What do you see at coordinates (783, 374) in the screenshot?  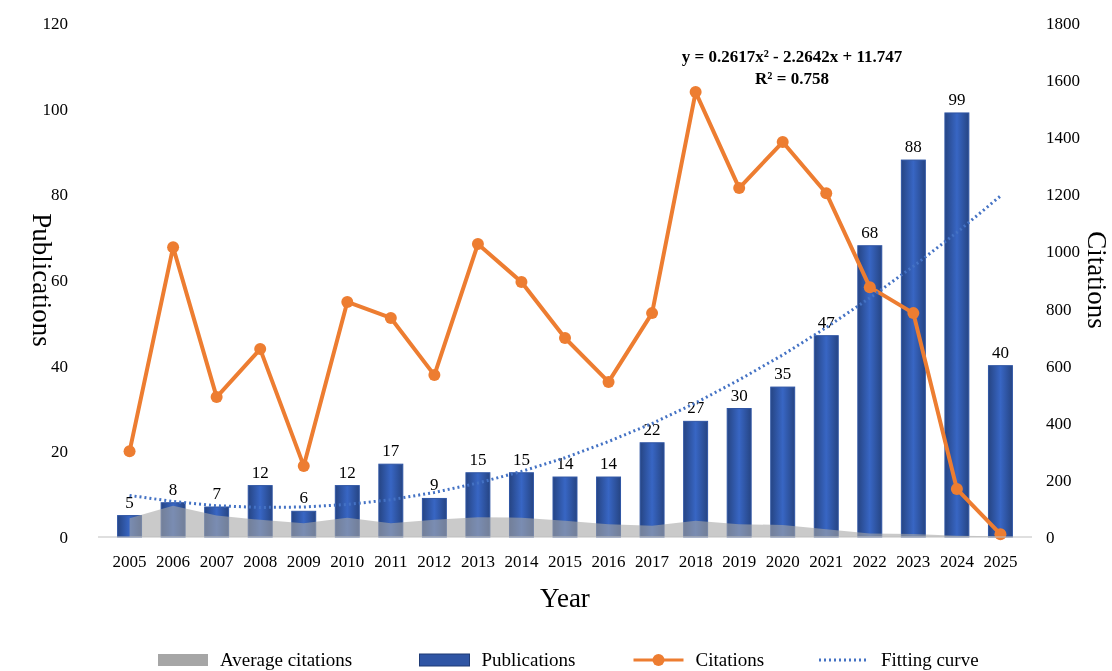 I see `data-label: 35` at bounding box center [783, 374].